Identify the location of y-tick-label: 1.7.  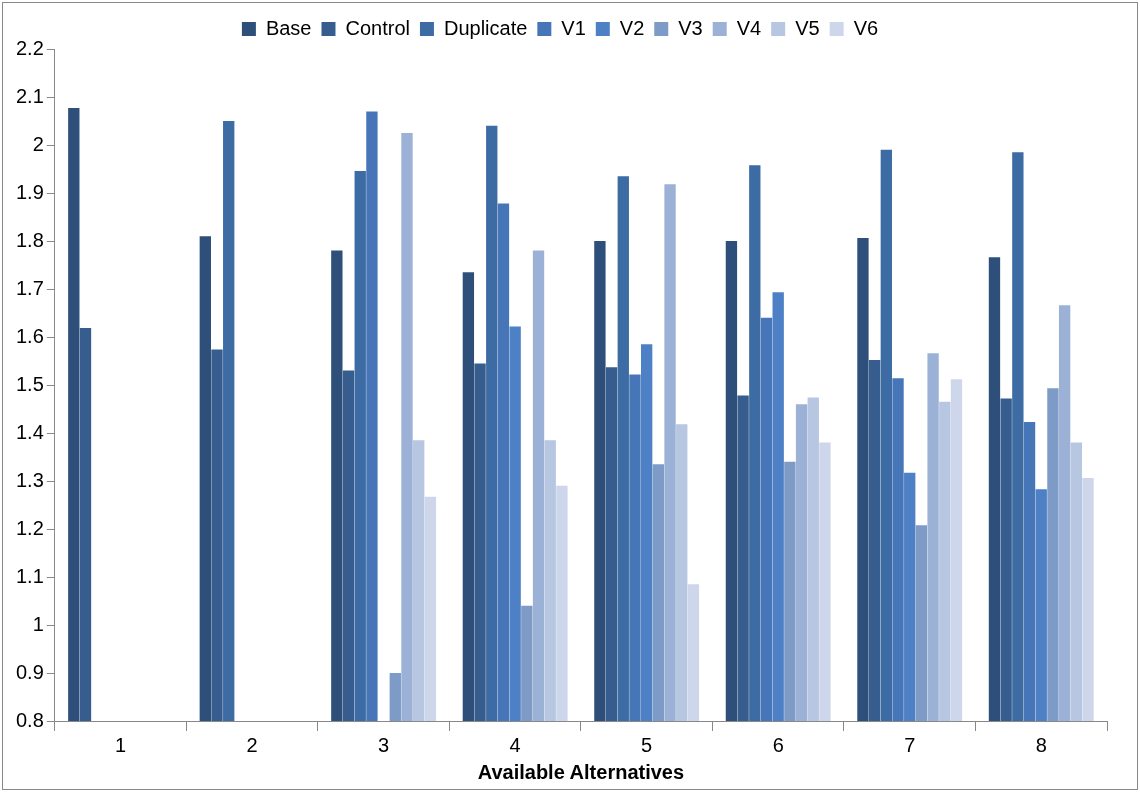
(29, 287).